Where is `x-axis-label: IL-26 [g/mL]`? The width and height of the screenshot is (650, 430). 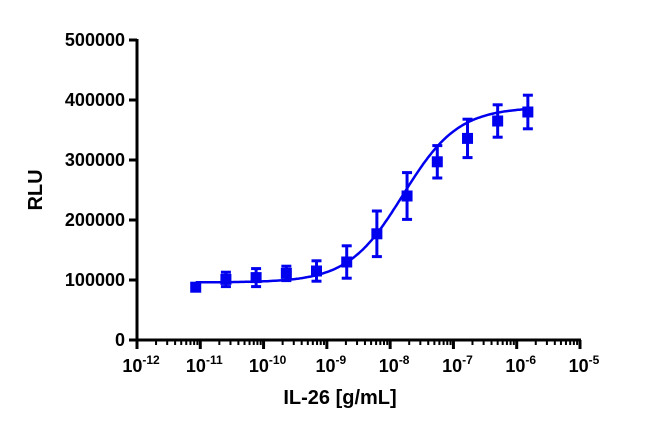 x-axis-label: IL-26 [g/mL] is located at coordinates (339, 398).